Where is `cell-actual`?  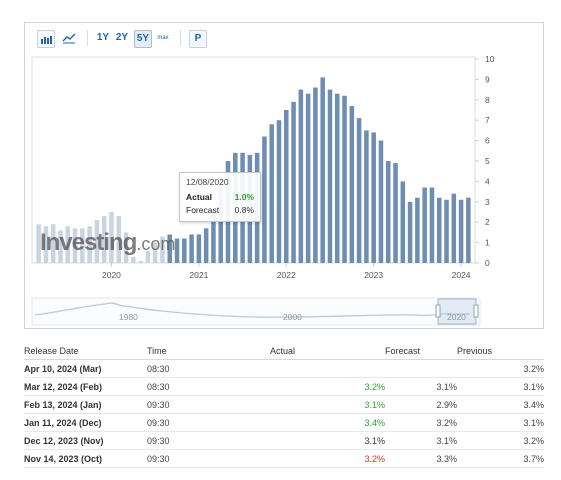 cell-actual is located at coordinates (327, 368).